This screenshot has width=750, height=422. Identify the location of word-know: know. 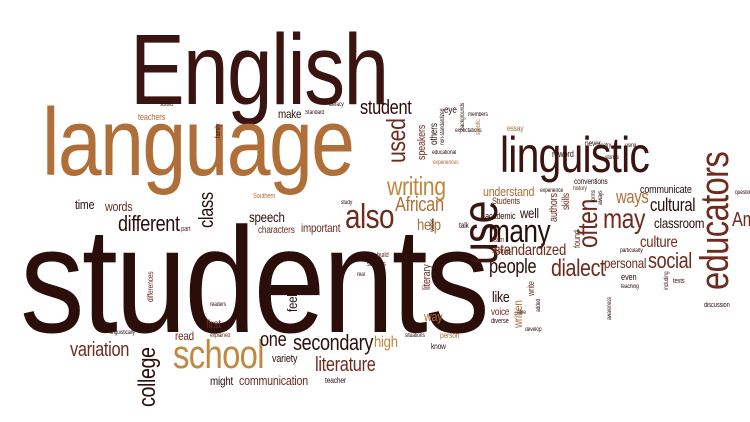
(438, 346).